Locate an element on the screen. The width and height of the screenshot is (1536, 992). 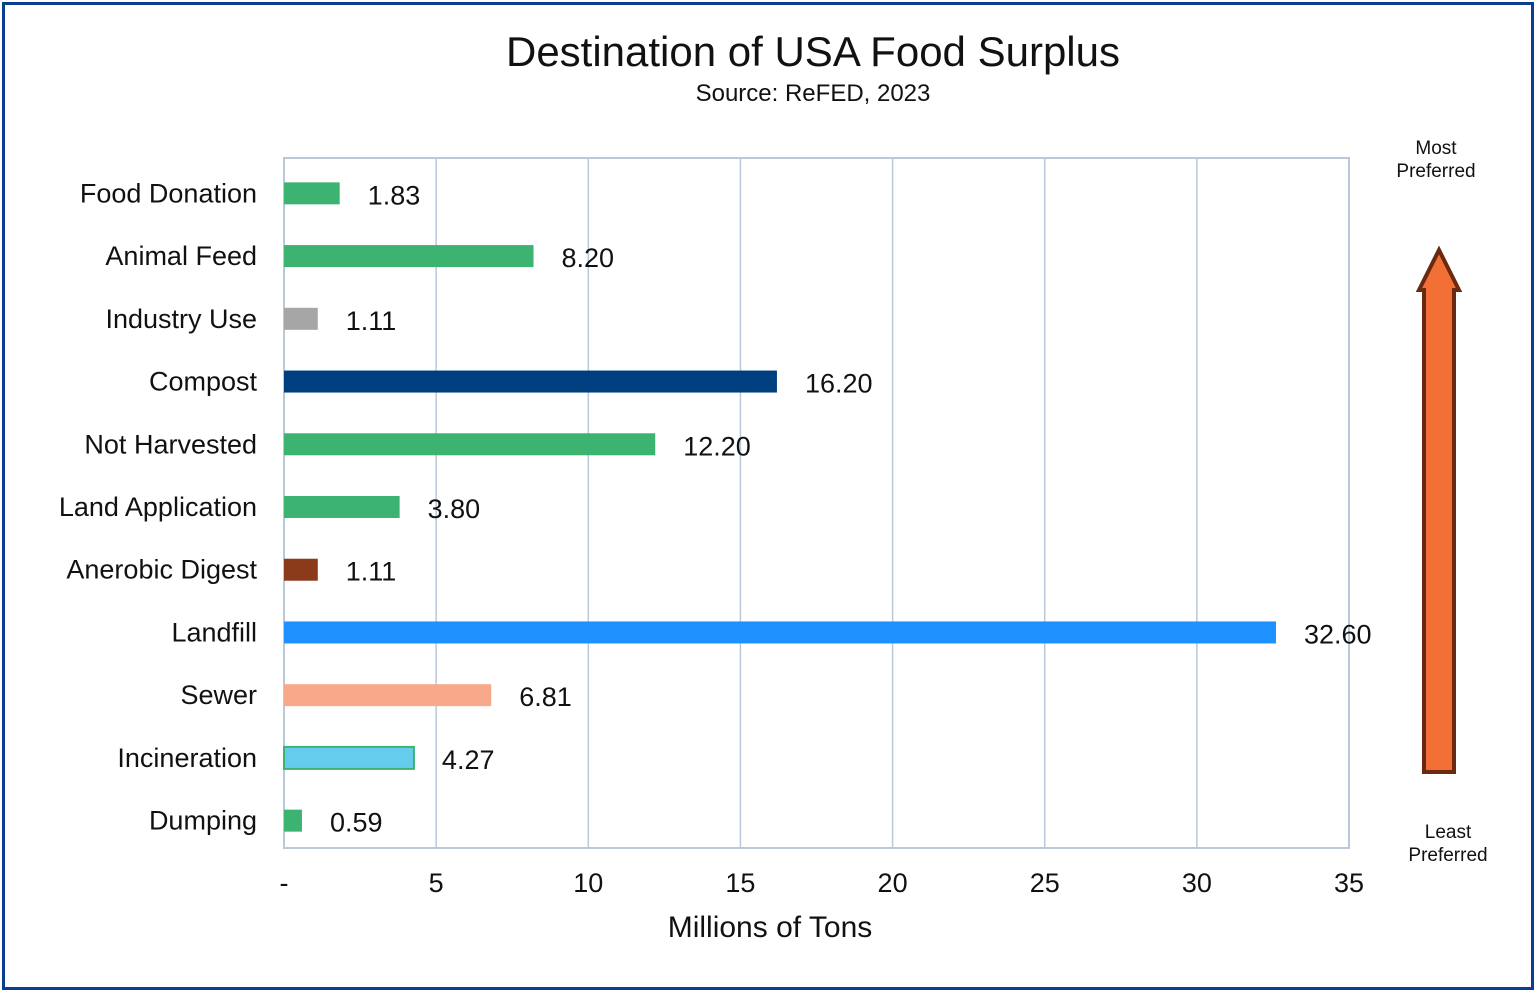
x-tick-label: 20 is located at coordinates (893, 883).